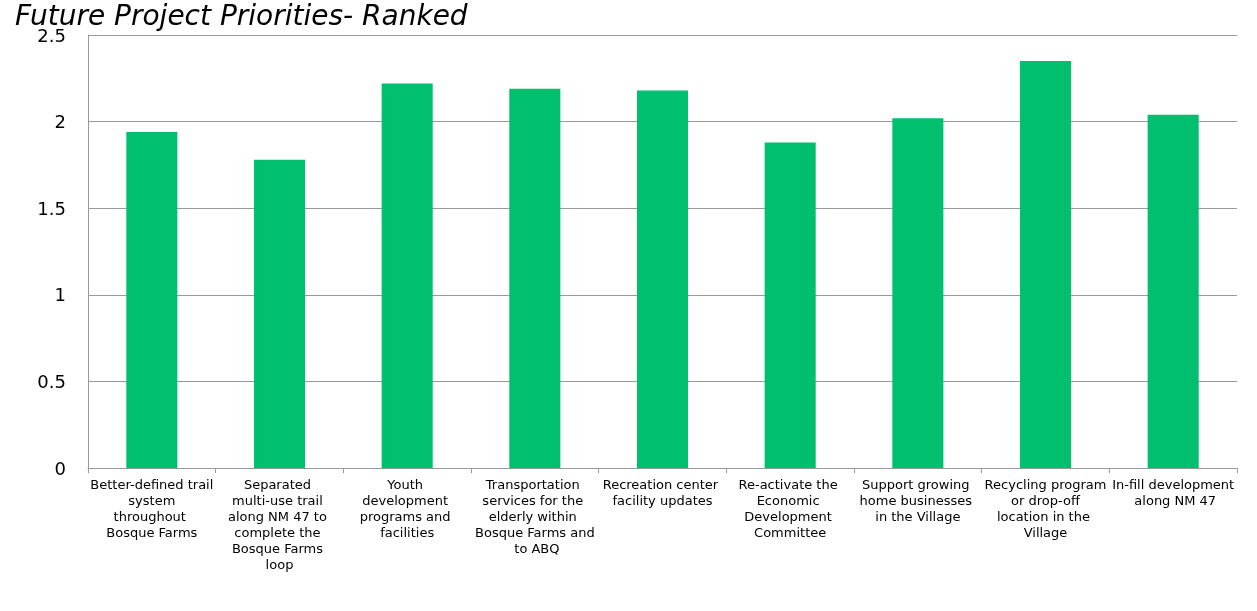 The width and height of the screenshot is (1257, 611). I want to click on y-tick-label: 1, so click(60, 295).